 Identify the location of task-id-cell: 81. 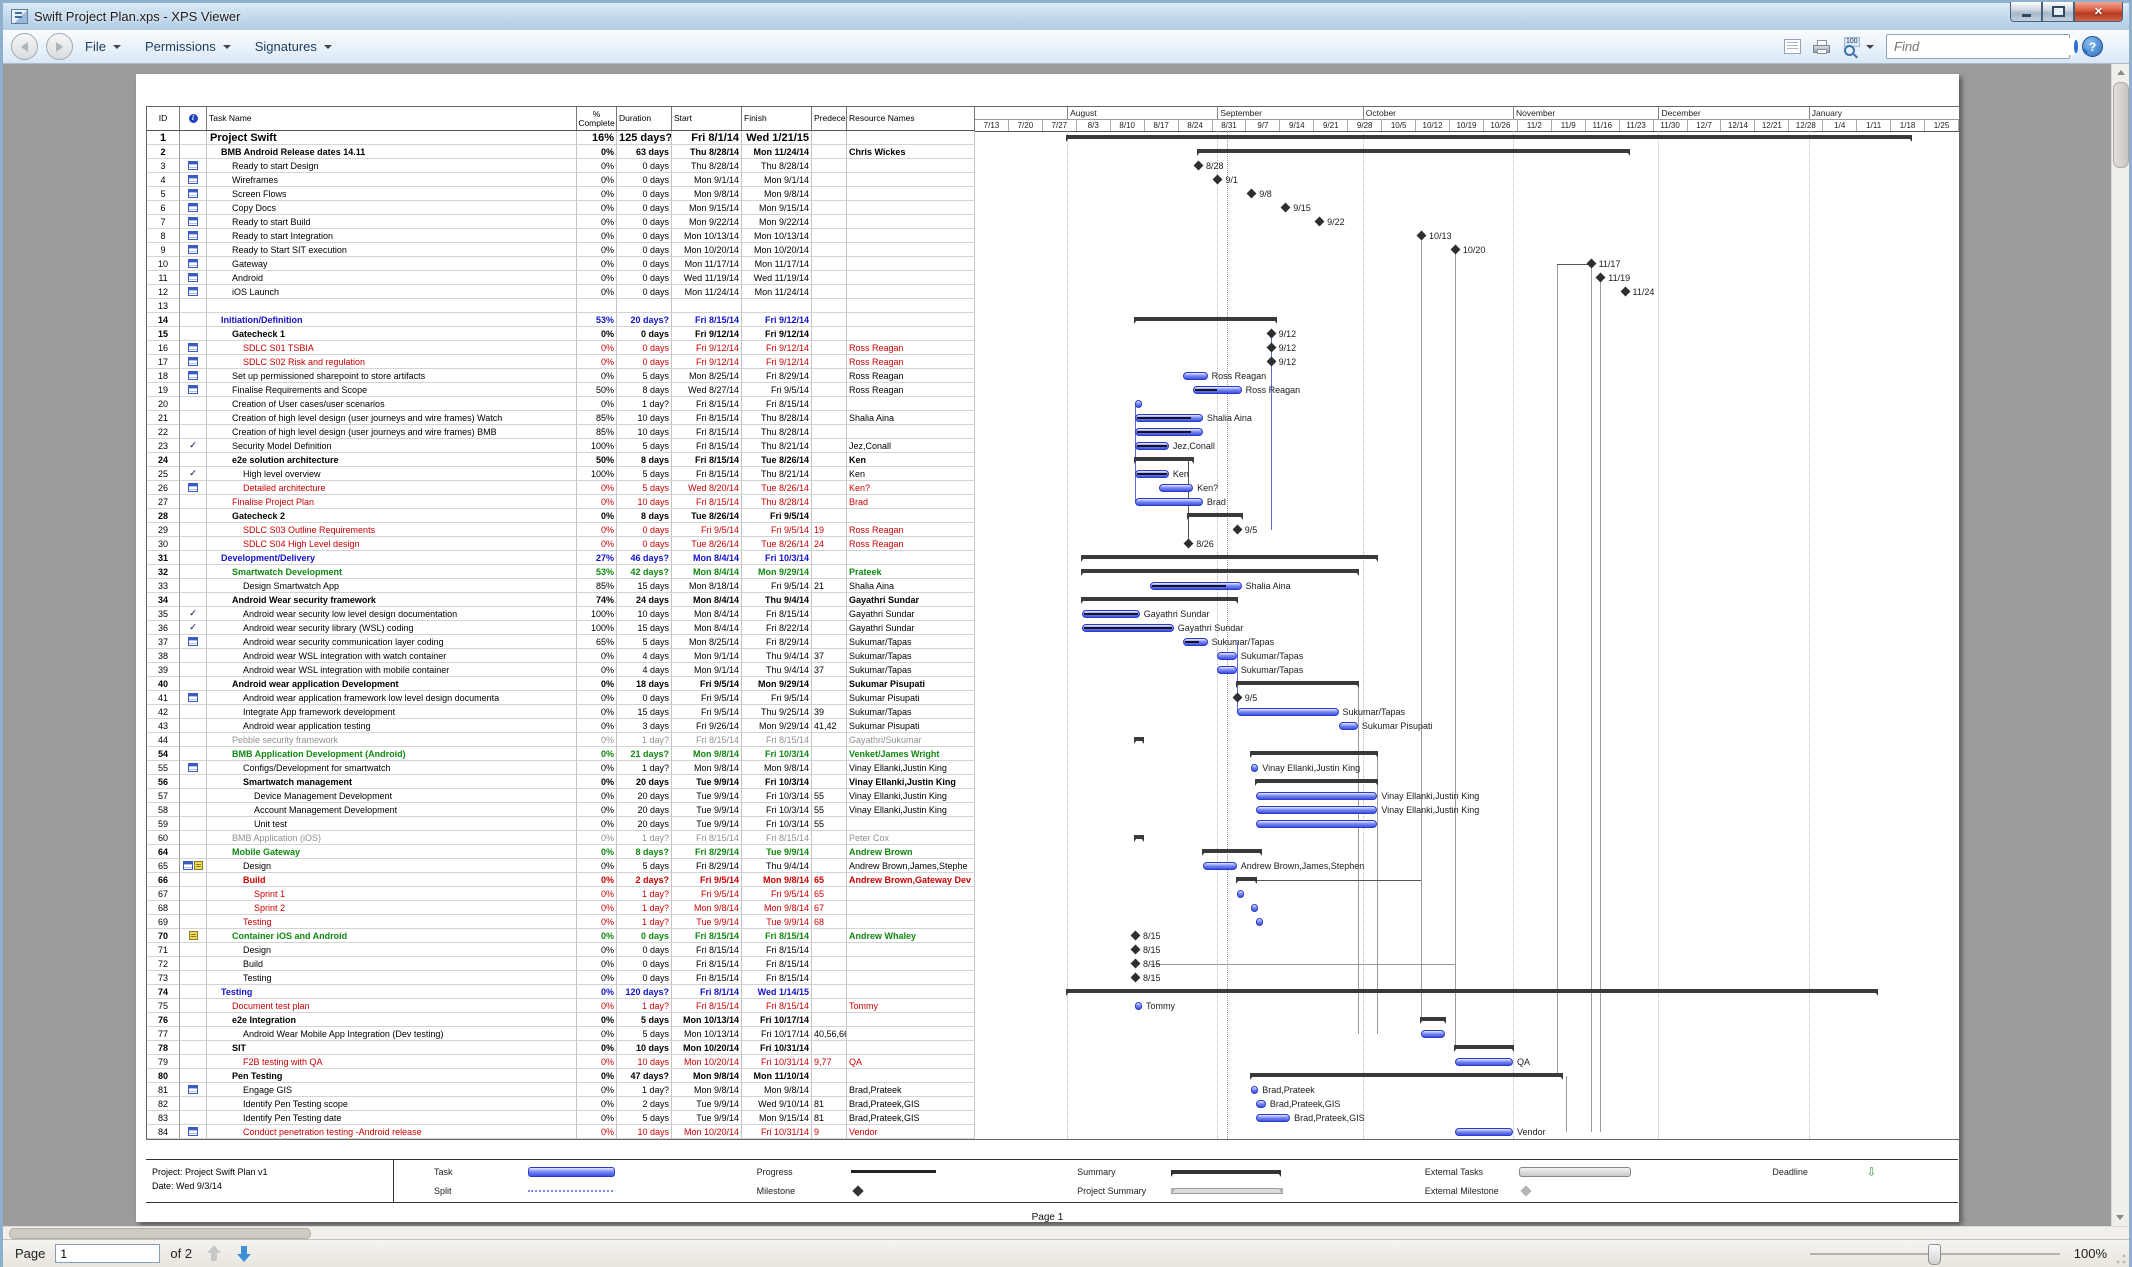
(163, 1090).